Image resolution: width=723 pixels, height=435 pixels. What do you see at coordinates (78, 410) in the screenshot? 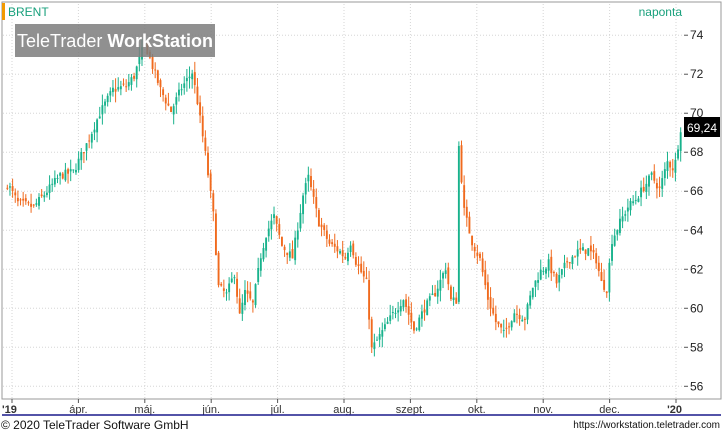
I see `x-tick-label: ápr.` at bounding box center [78, 410].